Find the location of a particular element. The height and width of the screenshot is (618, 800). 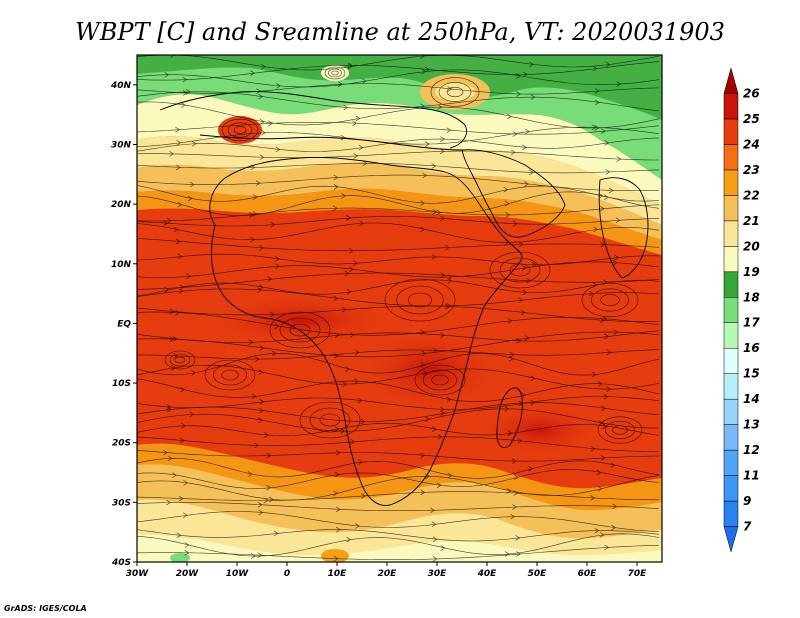

band-orange-north is located at coordinates (399, 201).